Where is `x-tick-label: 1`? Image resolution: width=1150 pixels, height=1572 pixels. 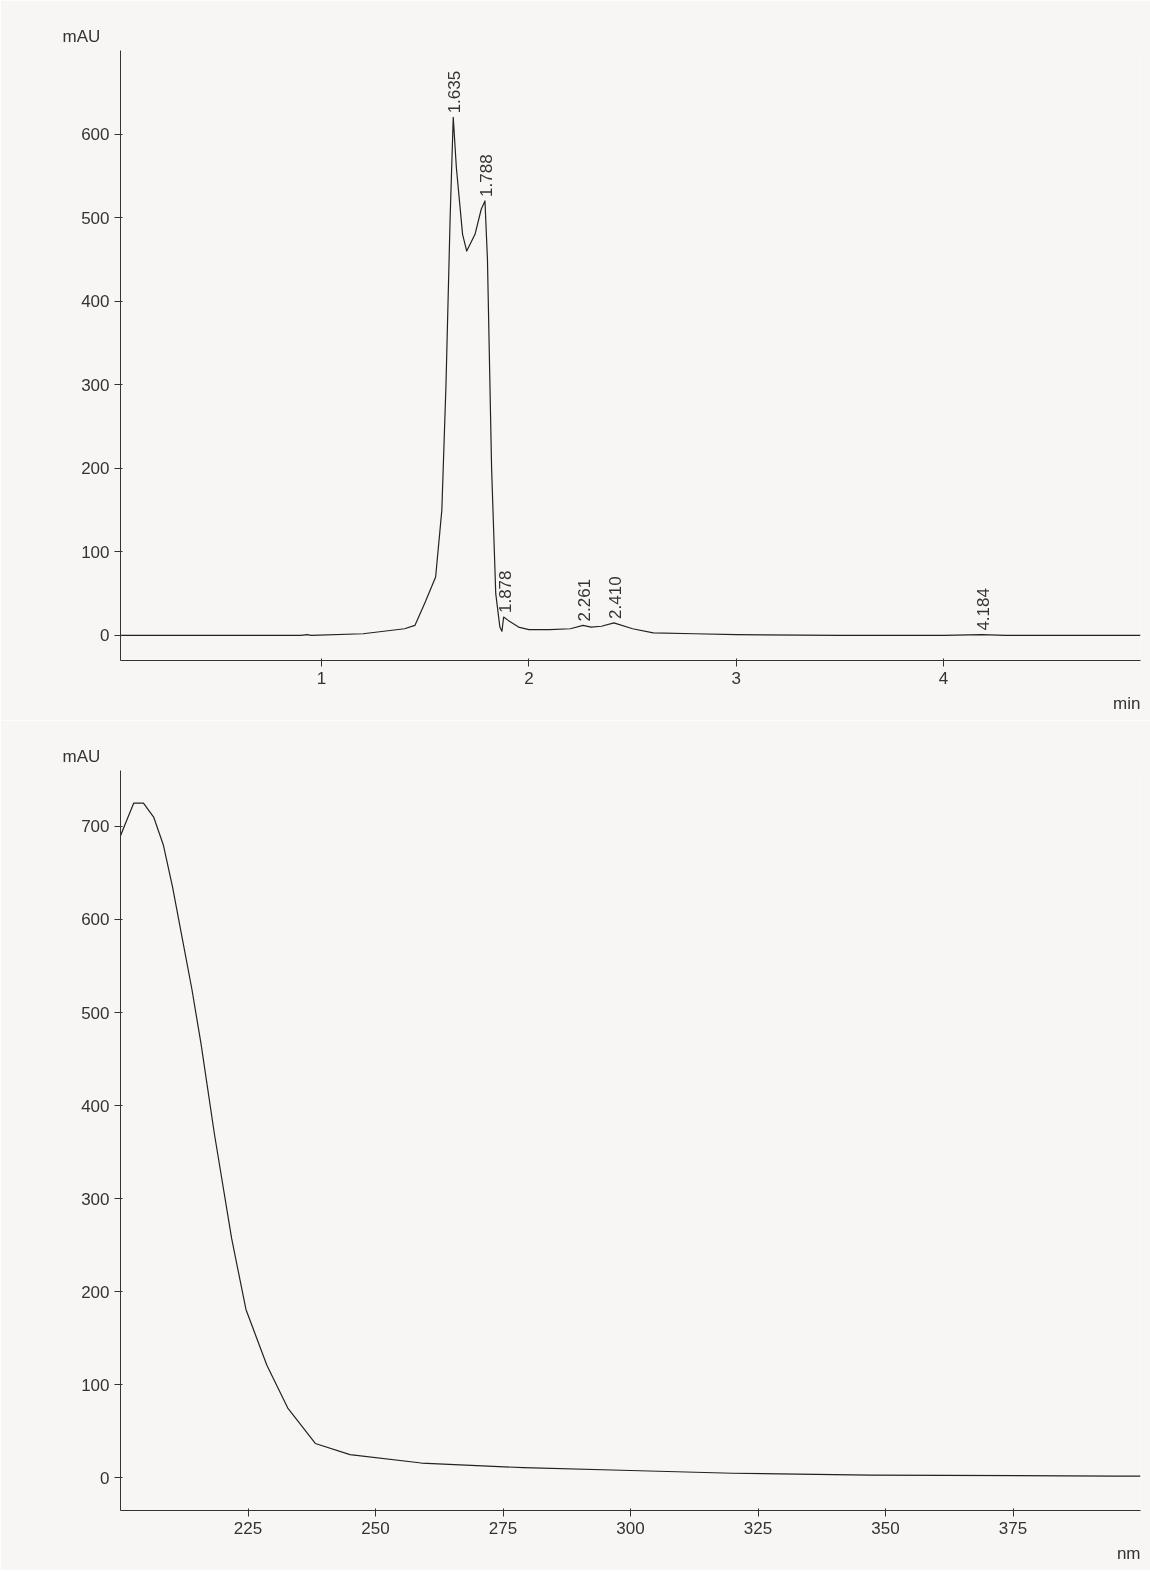 x-tick-label: 1 is located at coordinates (321, 678).